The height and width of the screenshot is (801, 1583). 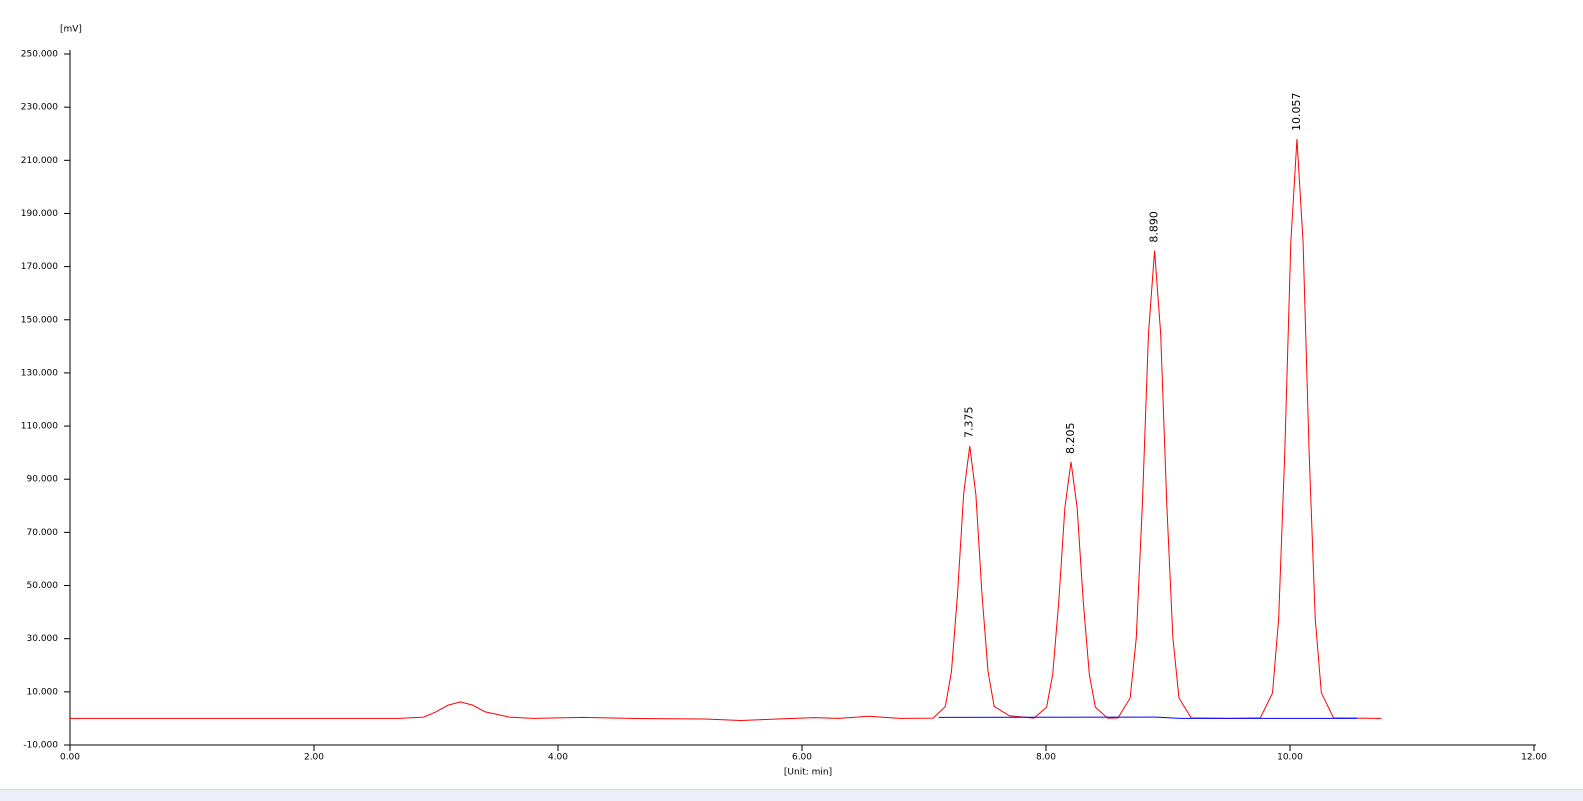 What do you see at coordinates (1154, 227) in the screenshot?
I see `peak-label: 8.890` at bounding box center [1154, 227].